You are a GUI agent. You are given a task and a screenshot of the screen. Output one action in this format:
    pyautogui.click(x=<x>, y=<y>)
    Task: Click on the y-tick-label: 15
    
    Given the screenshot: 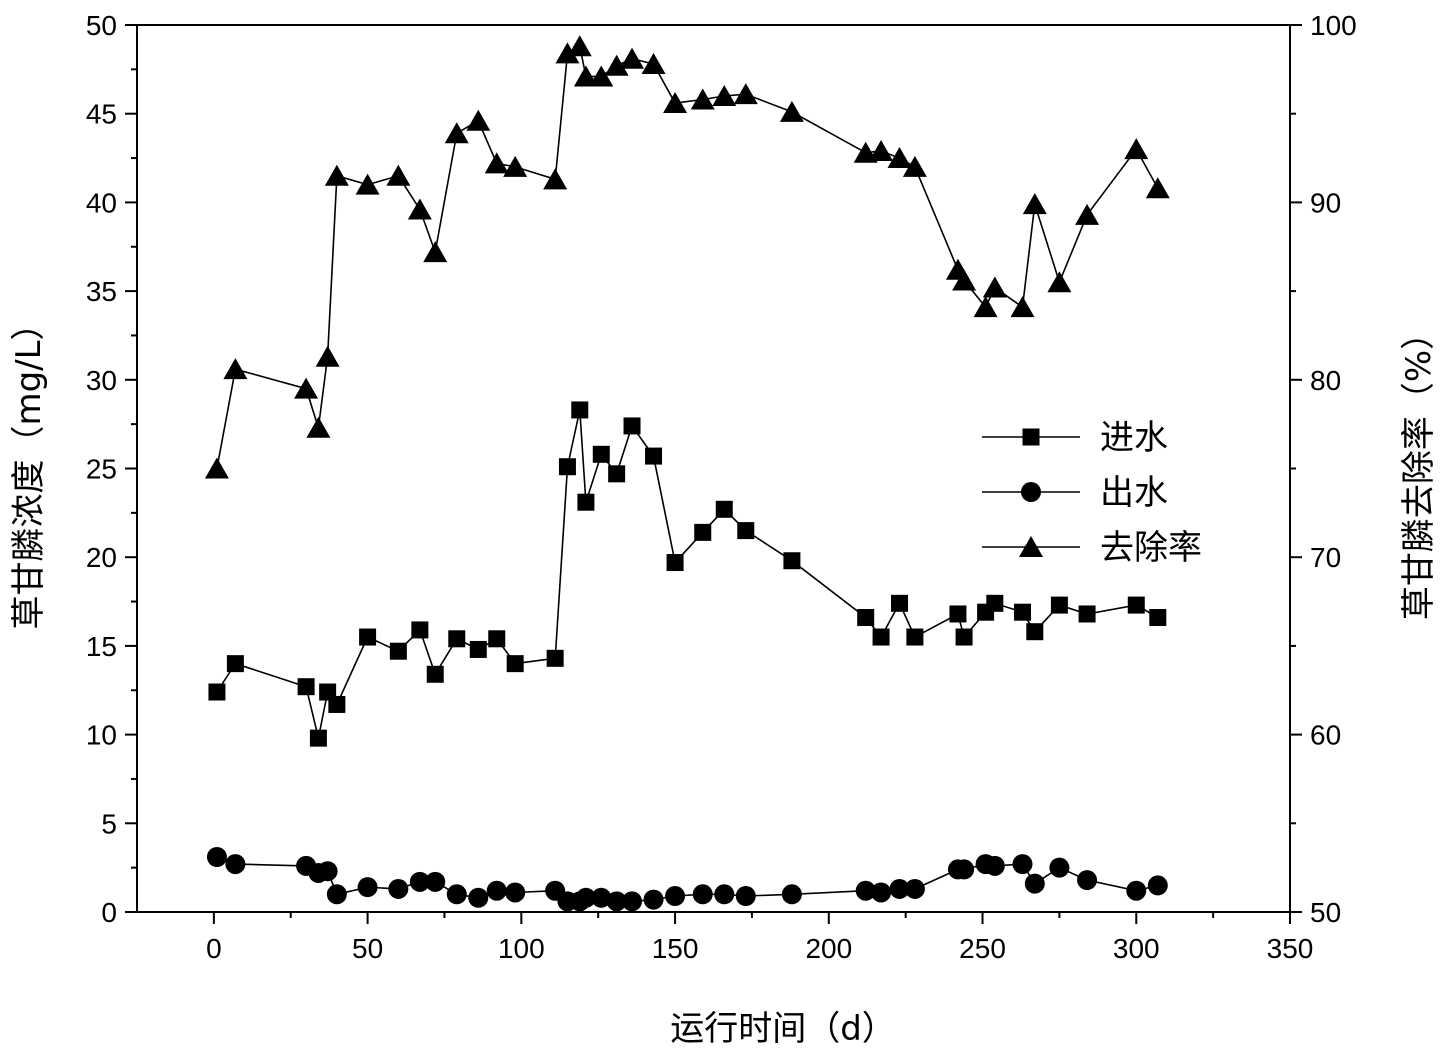 What is the action you would take?
    pyautogui.click(x=101, y=646)
    